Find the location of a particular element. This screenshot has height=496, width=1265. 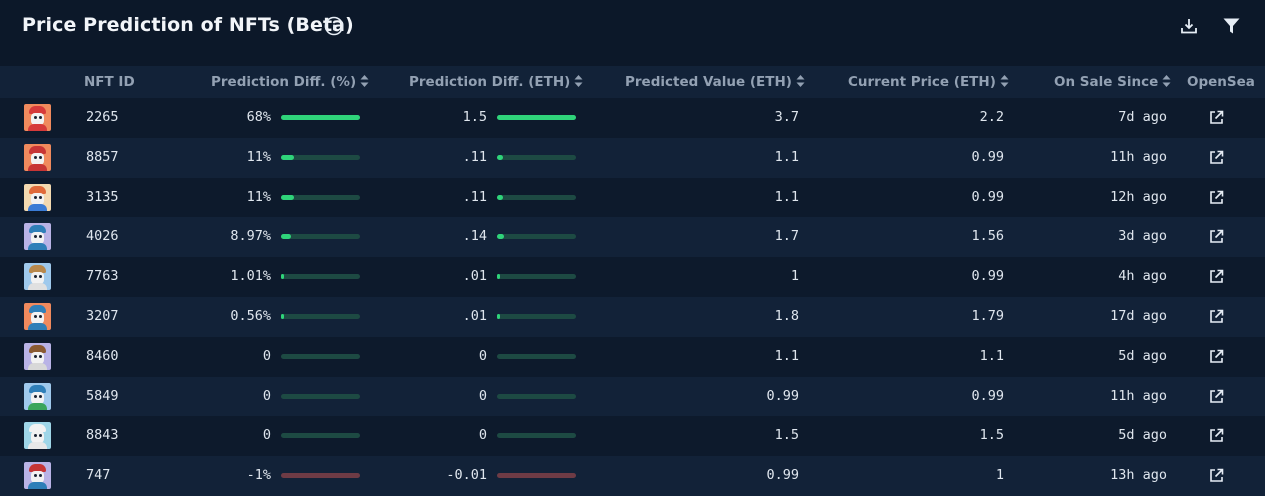

nft-id: 2265 is located at coordinates (102, 117).